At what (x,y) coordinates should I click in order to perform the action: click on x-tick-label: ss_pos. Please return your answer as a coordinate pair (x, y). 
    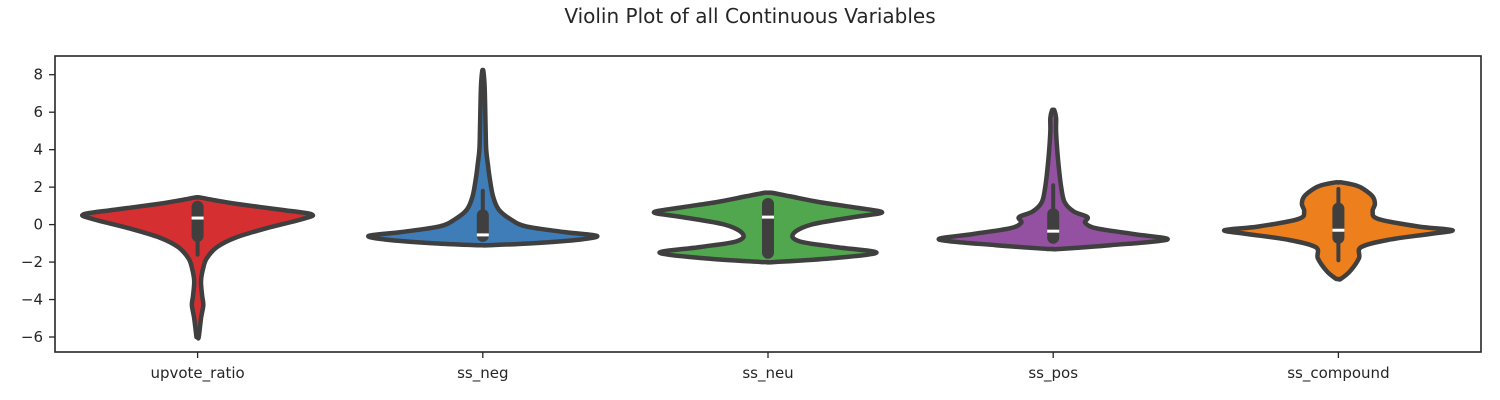
    Looking at the image, I should click on (1053, 373).